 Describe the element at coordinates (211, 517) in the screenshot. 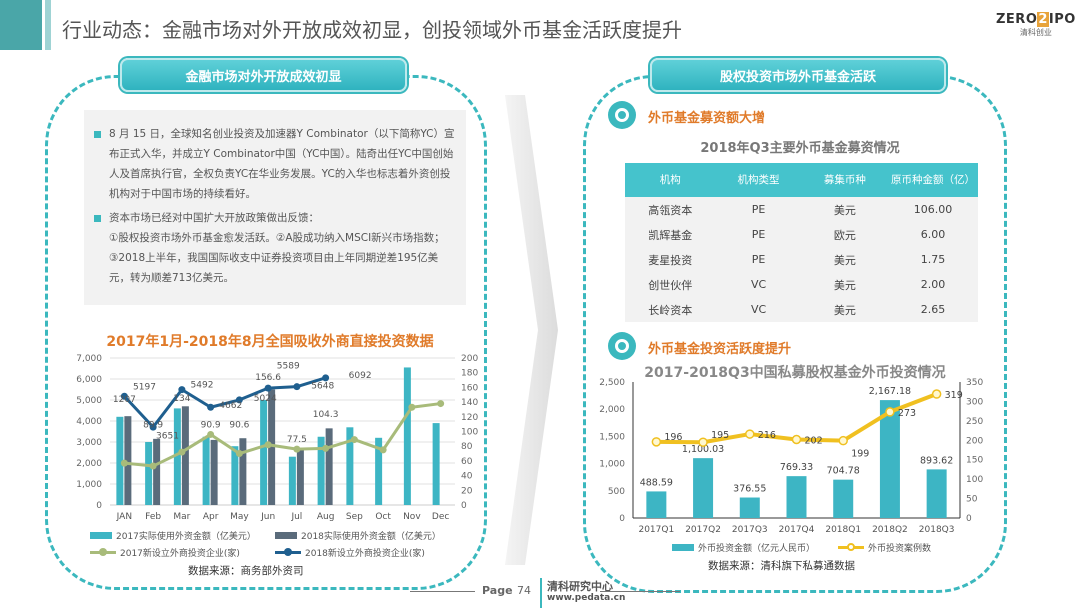

I see `x-tick-label: Apr` at that location.